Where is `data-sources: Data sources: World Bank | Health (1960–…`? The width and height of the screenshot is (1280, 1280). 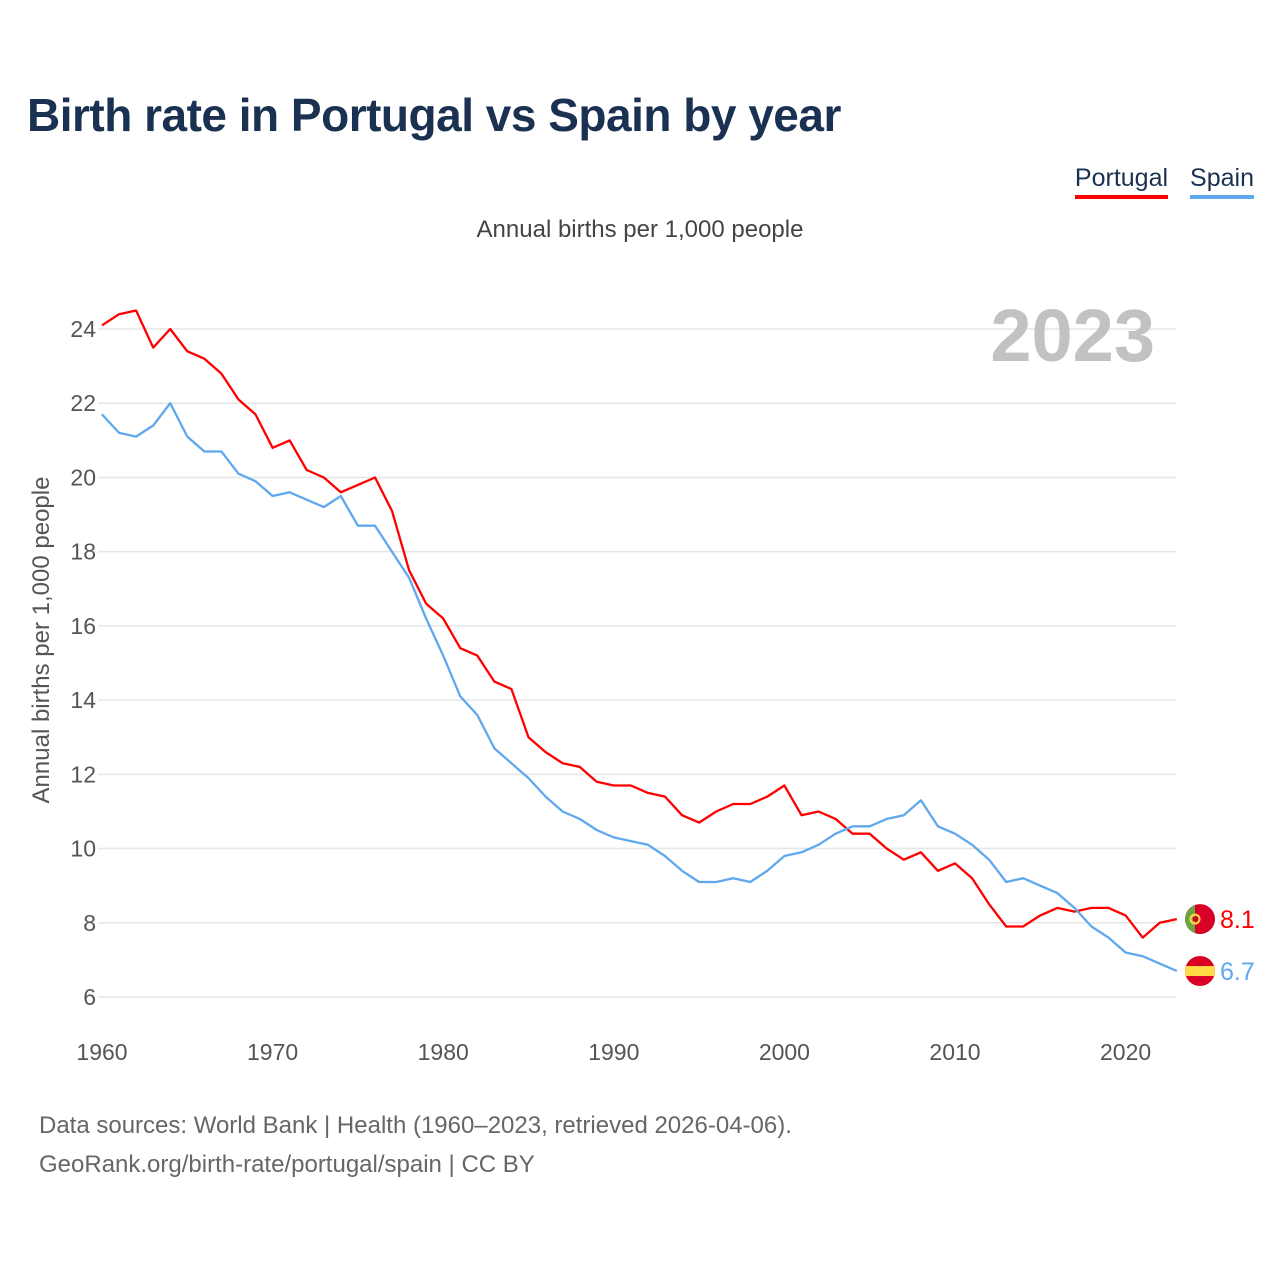 data-sources: Data sources: World Bank | Health (1960–… is located at coordinates (415, 1125).